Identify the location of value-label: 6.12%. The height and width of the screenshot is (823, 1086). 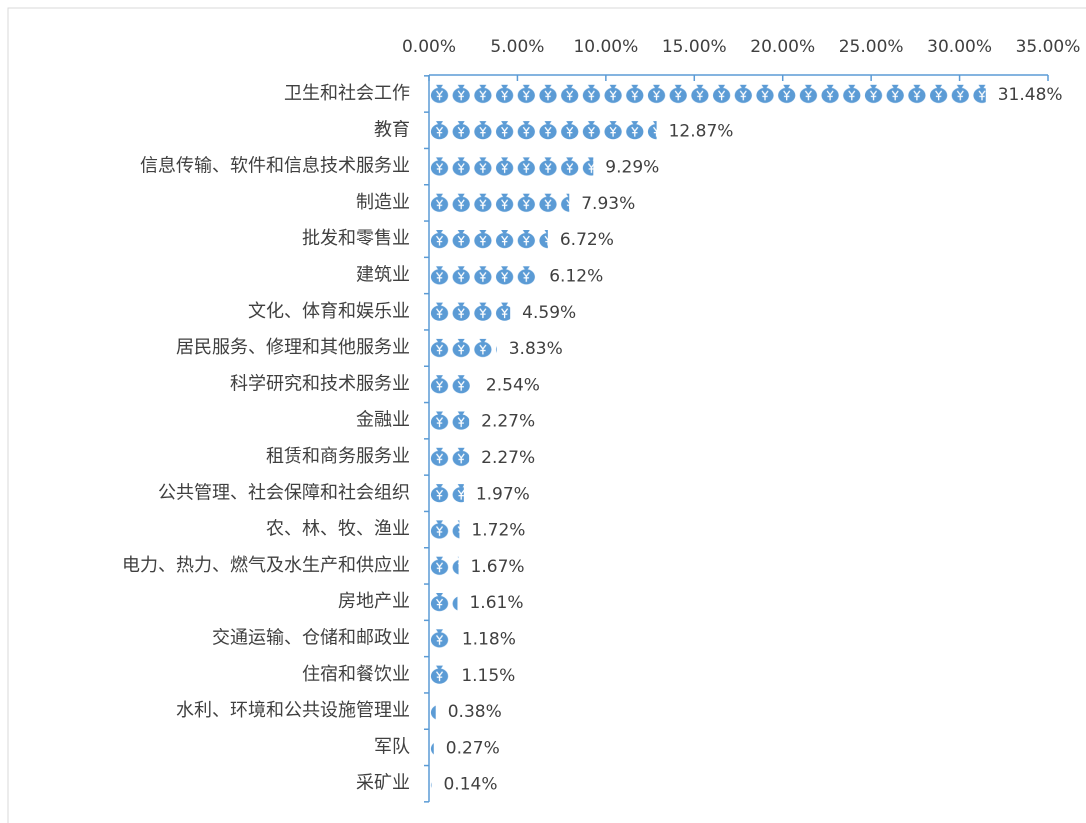
(576, 277).